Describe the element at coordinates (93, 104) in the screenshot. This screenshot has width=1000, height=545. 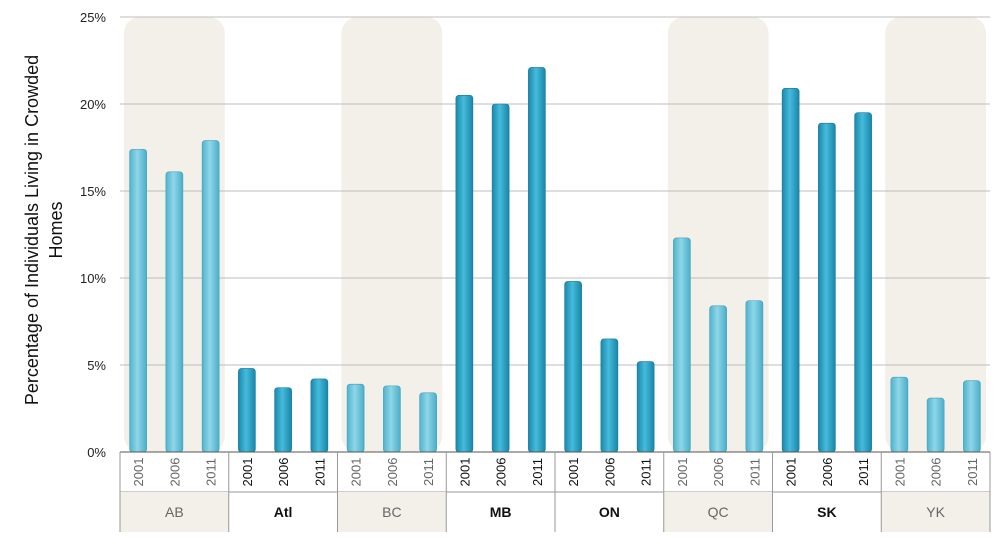
I see `y-tick-label: 20%` at that location.